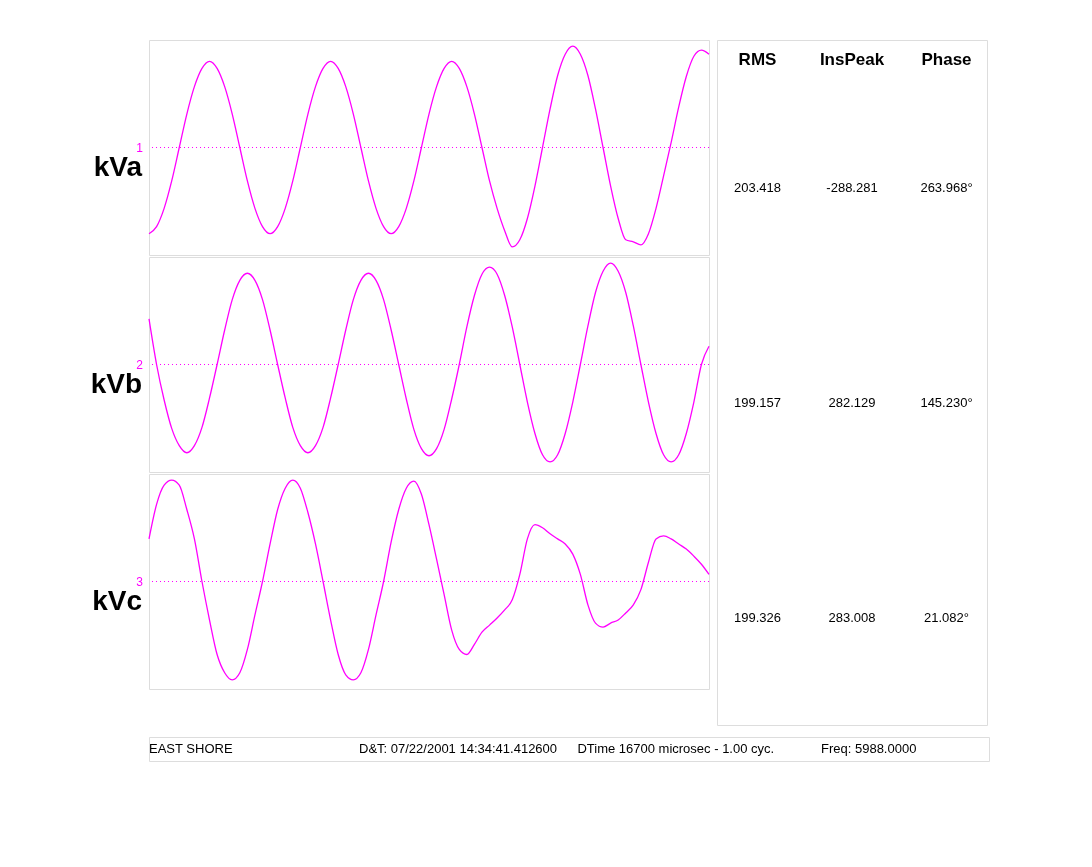 This screenshot has width=1092, height=867. I want to click on text: 1, so click(140, 147).